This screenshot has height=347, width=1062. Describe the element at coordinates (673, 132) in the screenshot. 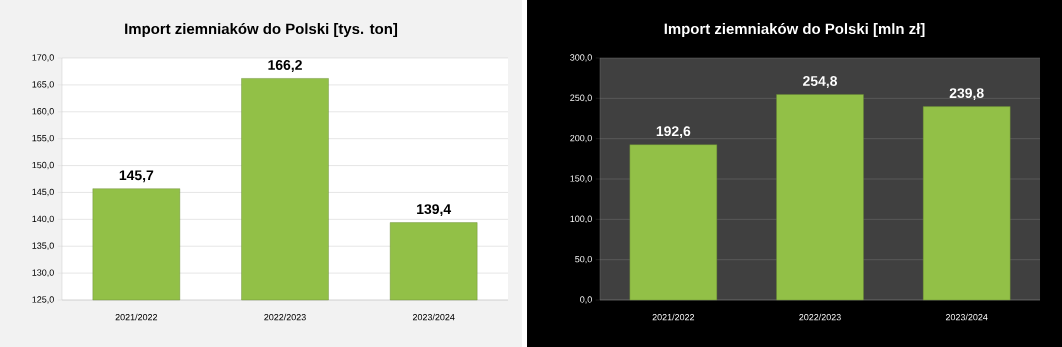

I see `data-label: 192,6` at that location.